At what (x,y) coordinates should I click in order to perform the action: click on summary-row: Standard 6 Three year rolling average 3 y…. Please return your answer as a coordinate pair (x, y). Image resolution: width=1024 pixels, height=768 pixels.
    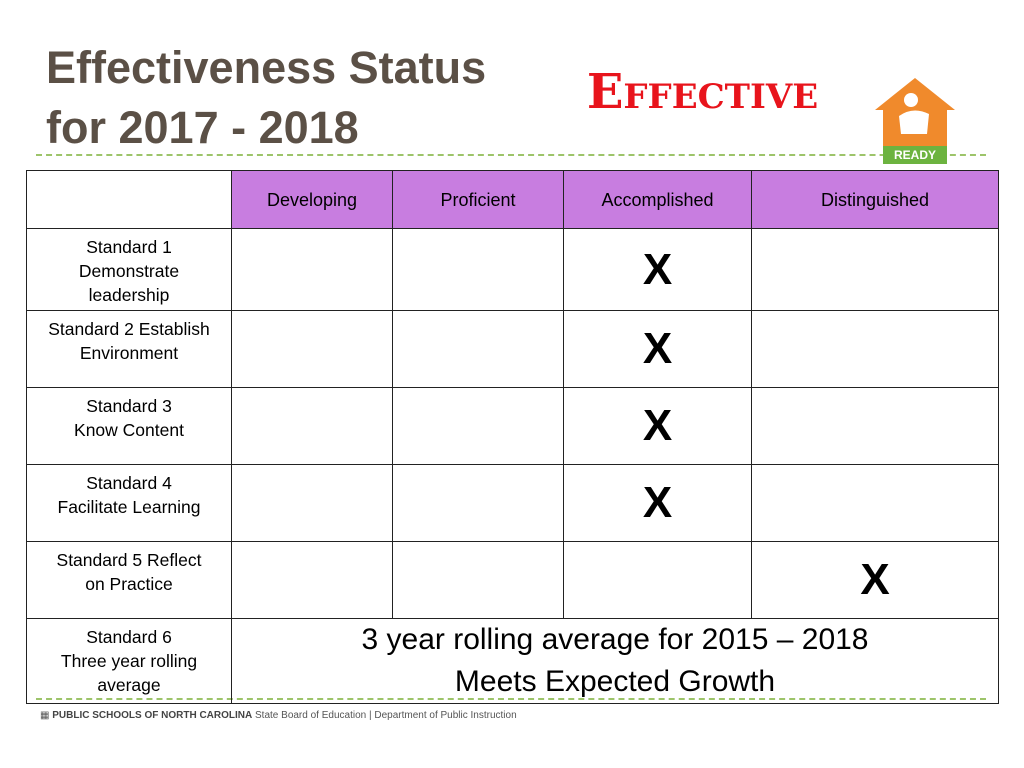
    Looking at the image, I should click on (512, 661).